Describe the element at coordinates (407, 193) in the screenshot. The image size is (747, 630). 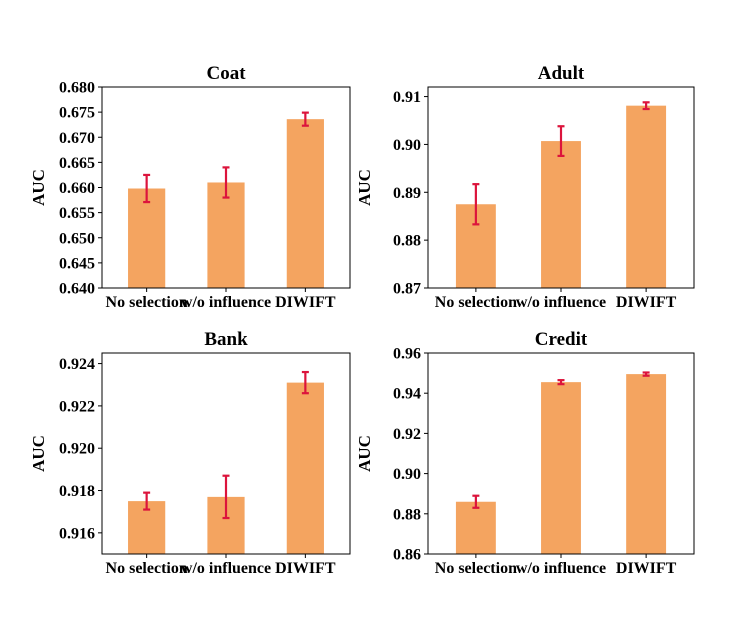
I see `y-tick-label: 0.89` at that location.